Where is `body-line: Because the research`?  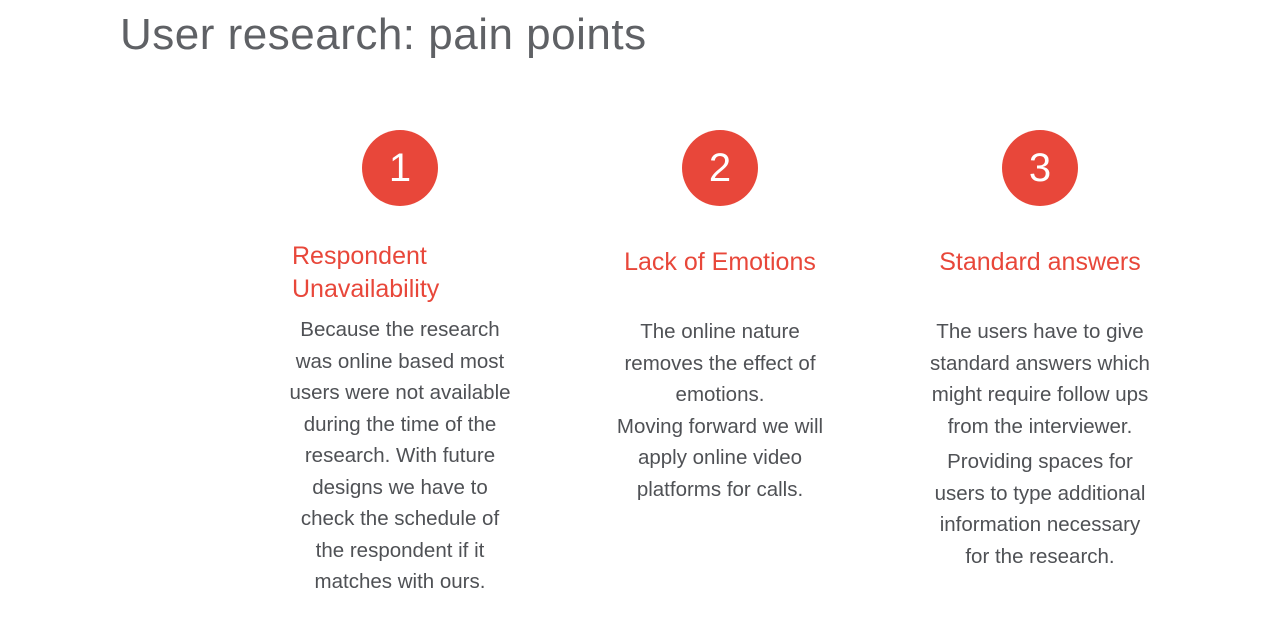
body-line: Because the research is located at coordinates (400, 329).